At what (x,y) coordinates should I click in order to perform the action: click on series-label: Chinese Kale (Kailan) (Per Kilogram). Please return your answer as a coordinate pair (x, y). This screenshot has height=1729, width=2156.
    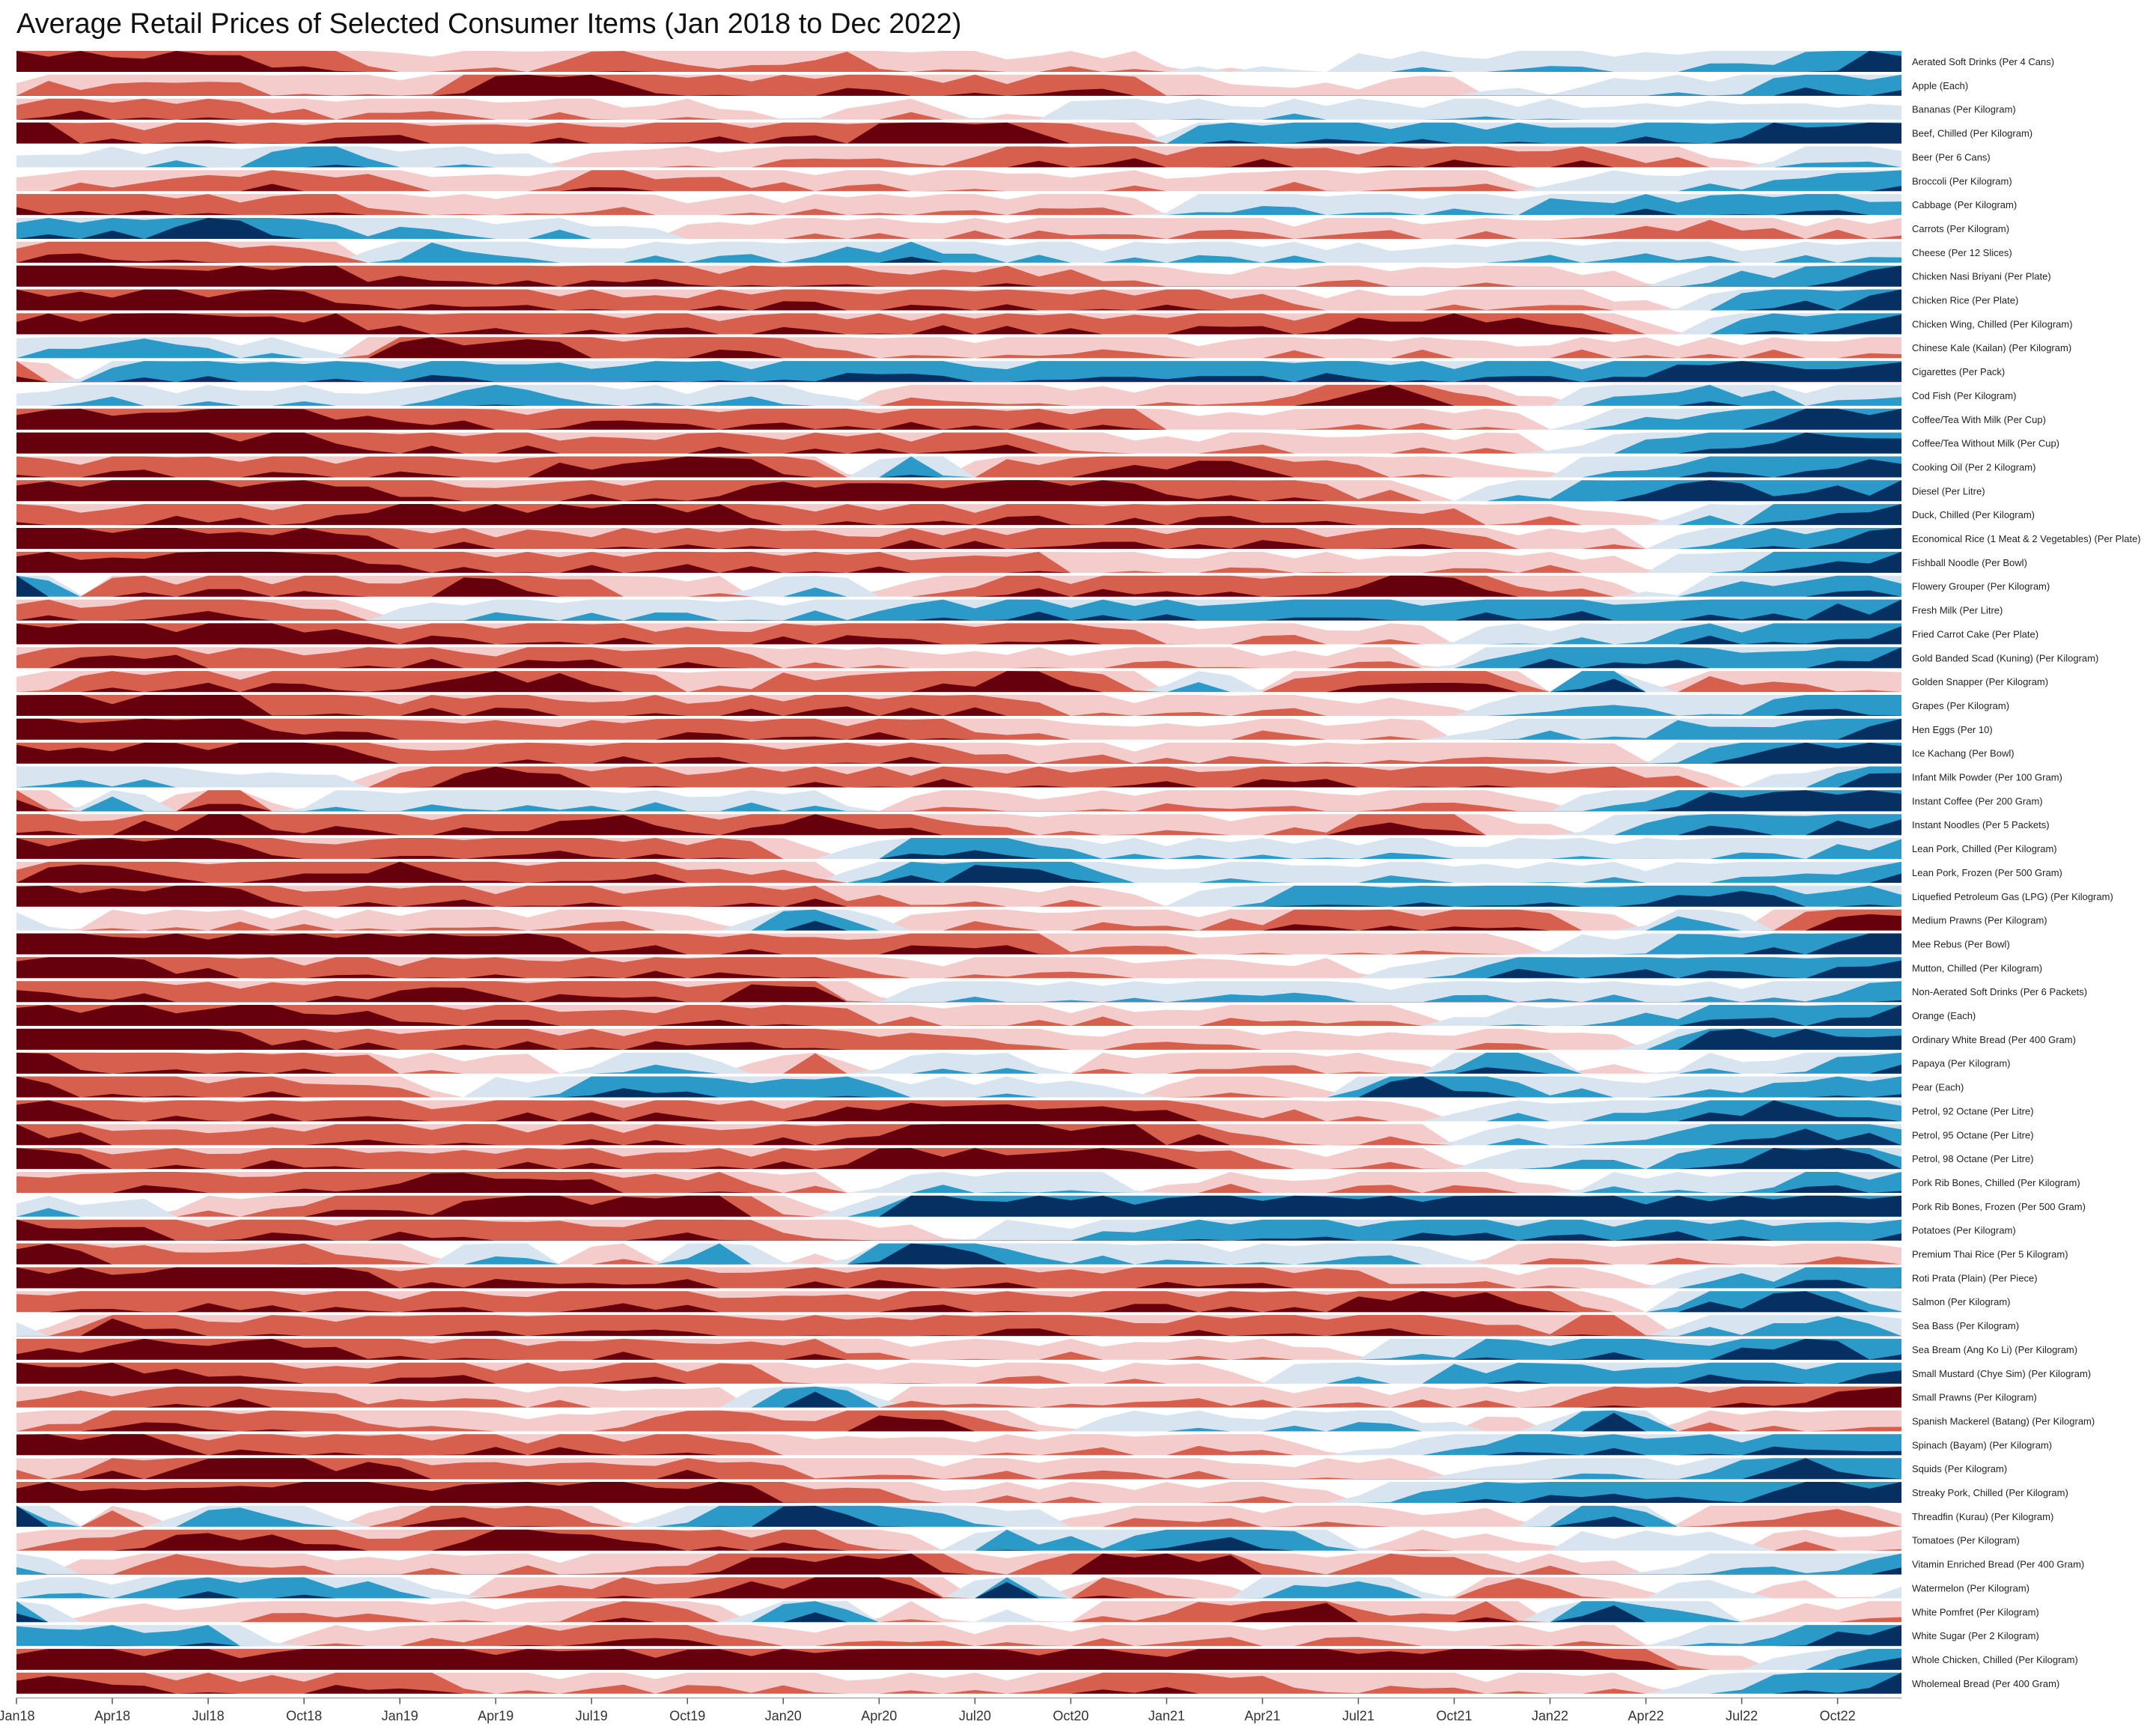
    Looking at the image, I should click on (1991, 347).